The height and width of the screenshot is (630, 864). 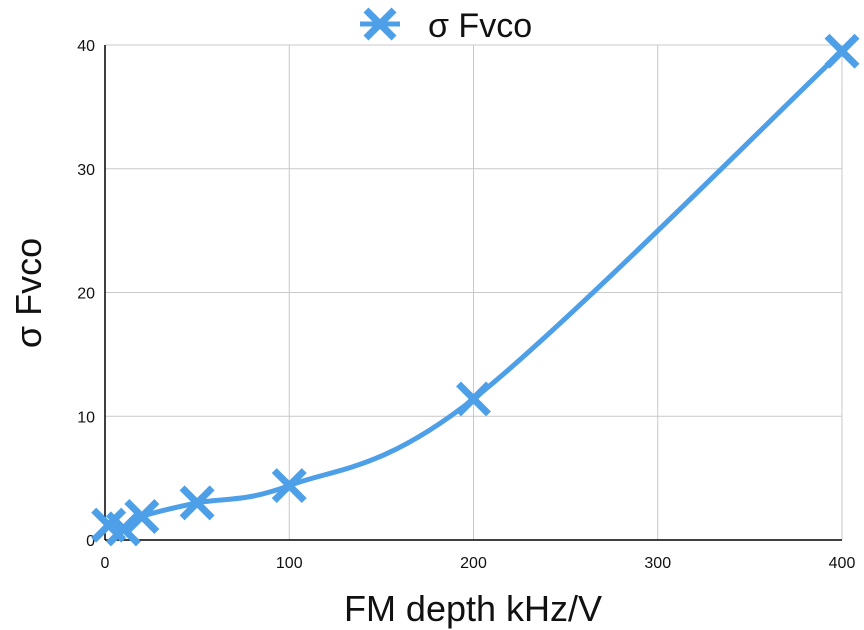 I want to click on x-tick-label-1: 100, so click(x=289, y=563).